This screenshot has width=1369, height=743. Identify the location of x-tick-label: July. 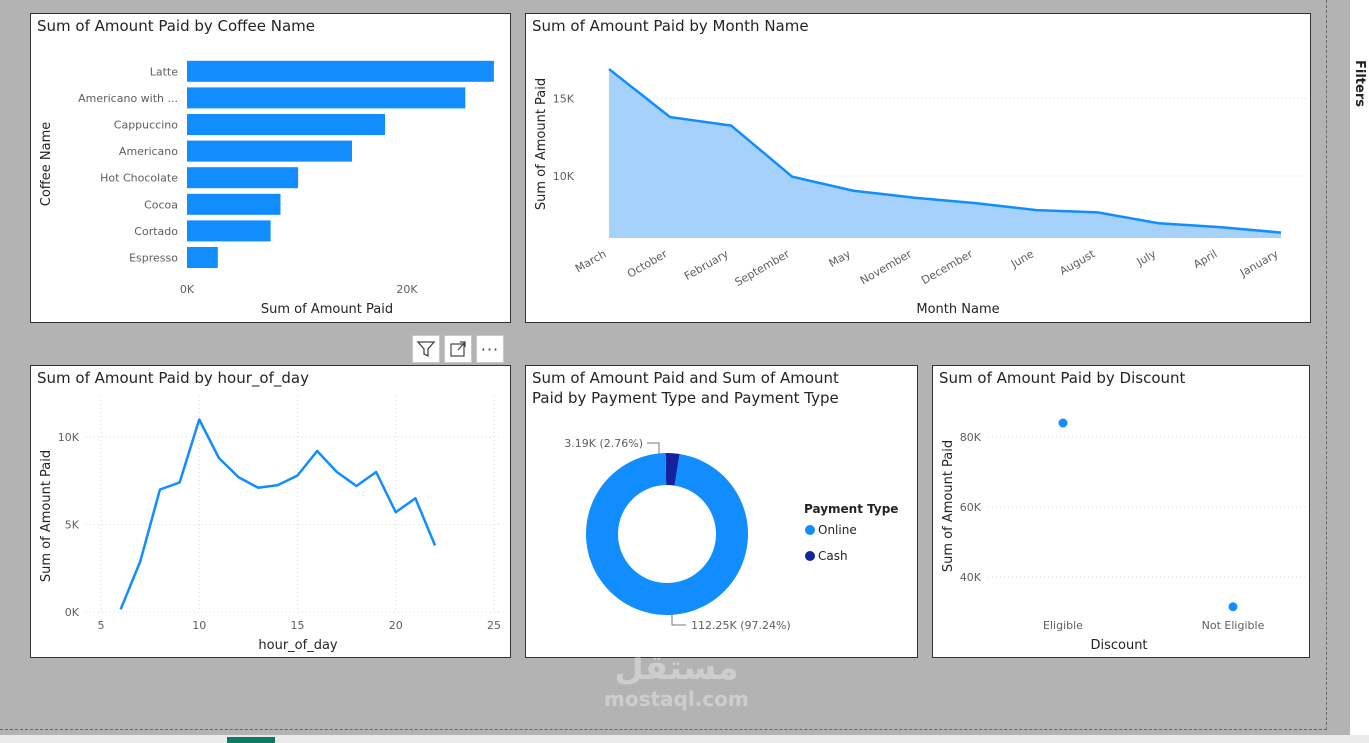
(1146, 258).